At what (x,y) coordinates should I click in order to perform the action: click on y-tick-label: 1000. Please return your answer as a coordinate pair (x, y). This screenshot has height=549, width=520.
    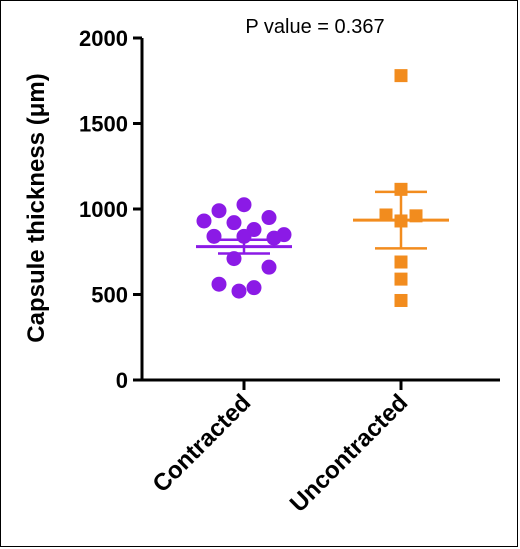
    Looking at the image, I should click on (103, 209).